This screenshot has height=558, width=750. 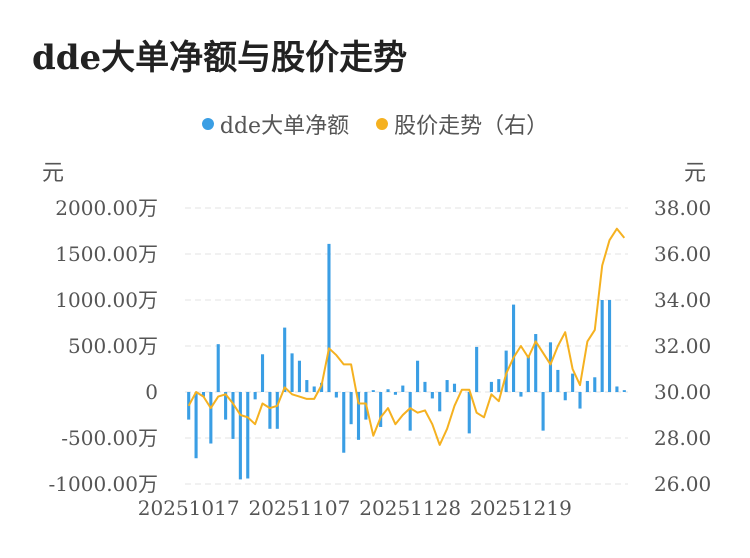 What do you see at coordinates (207, 124) in the screenshot?
I see `legend-dot-bar-icon` at bounding box center [207, 124].